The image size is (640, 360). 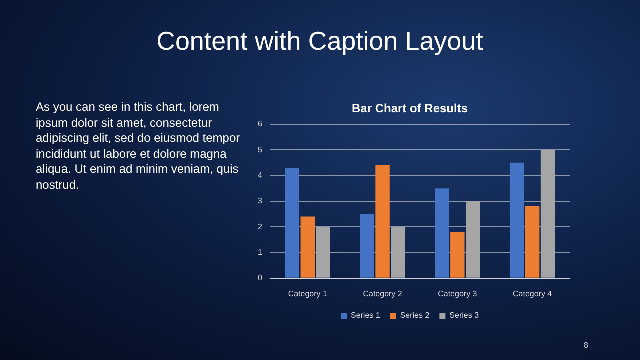 I want to click on chart-title: Bar Chart of Results, so click(x=410, y=109).